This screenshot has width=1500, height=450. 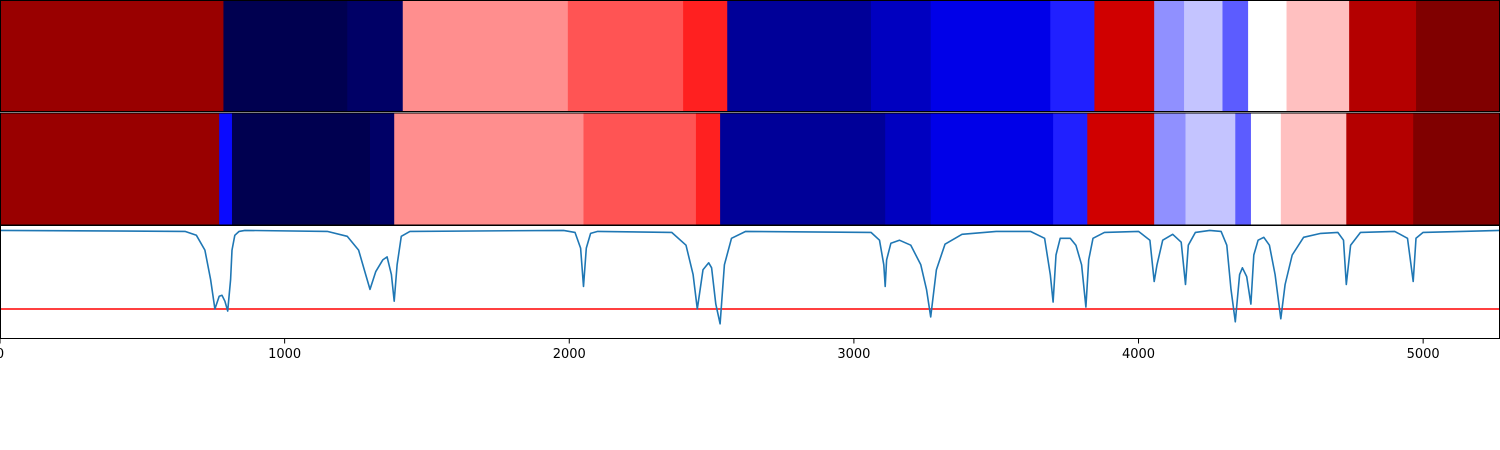 I want to click on heatmap-cell-r1-s2, so click(x=285, y=56).